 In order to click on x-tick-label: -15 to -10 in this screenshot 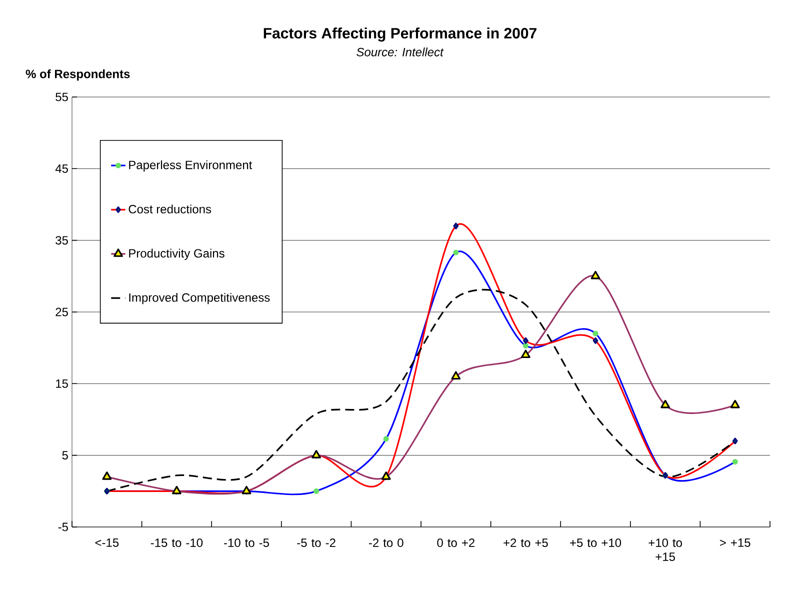, I will do `click(176, 543)`.